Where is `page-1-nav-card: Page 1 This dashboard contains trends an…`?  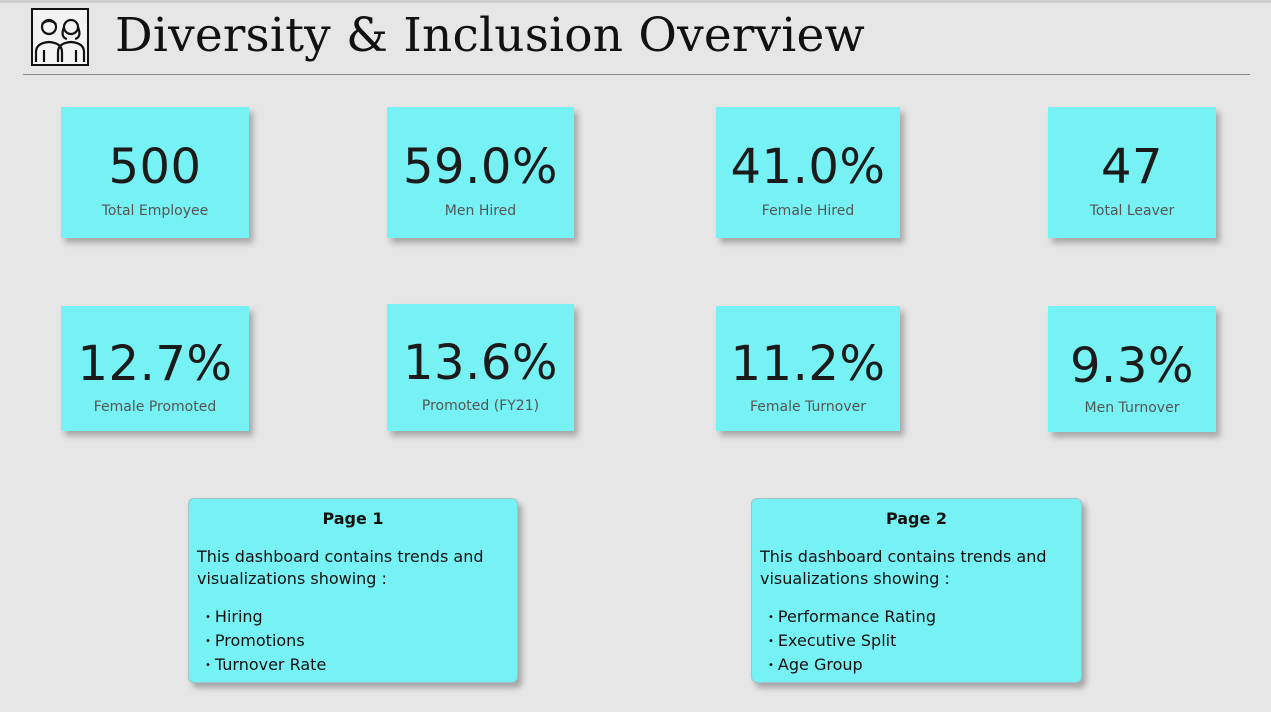 page-1-nav-card: Page 1 This dashboard contains trends an… is located at coordinates (353, 590).